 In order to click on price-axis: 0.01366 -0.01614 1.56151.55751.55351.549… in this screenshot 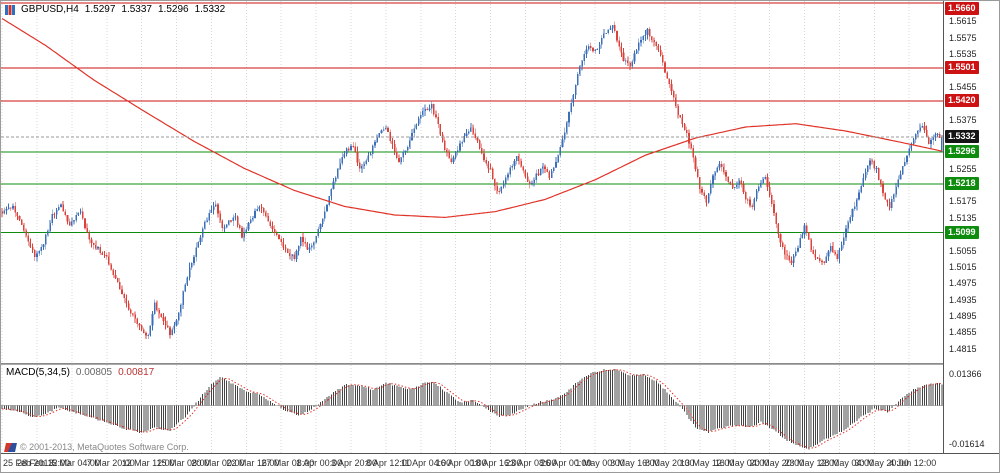, I will do `click(971, 227)`.